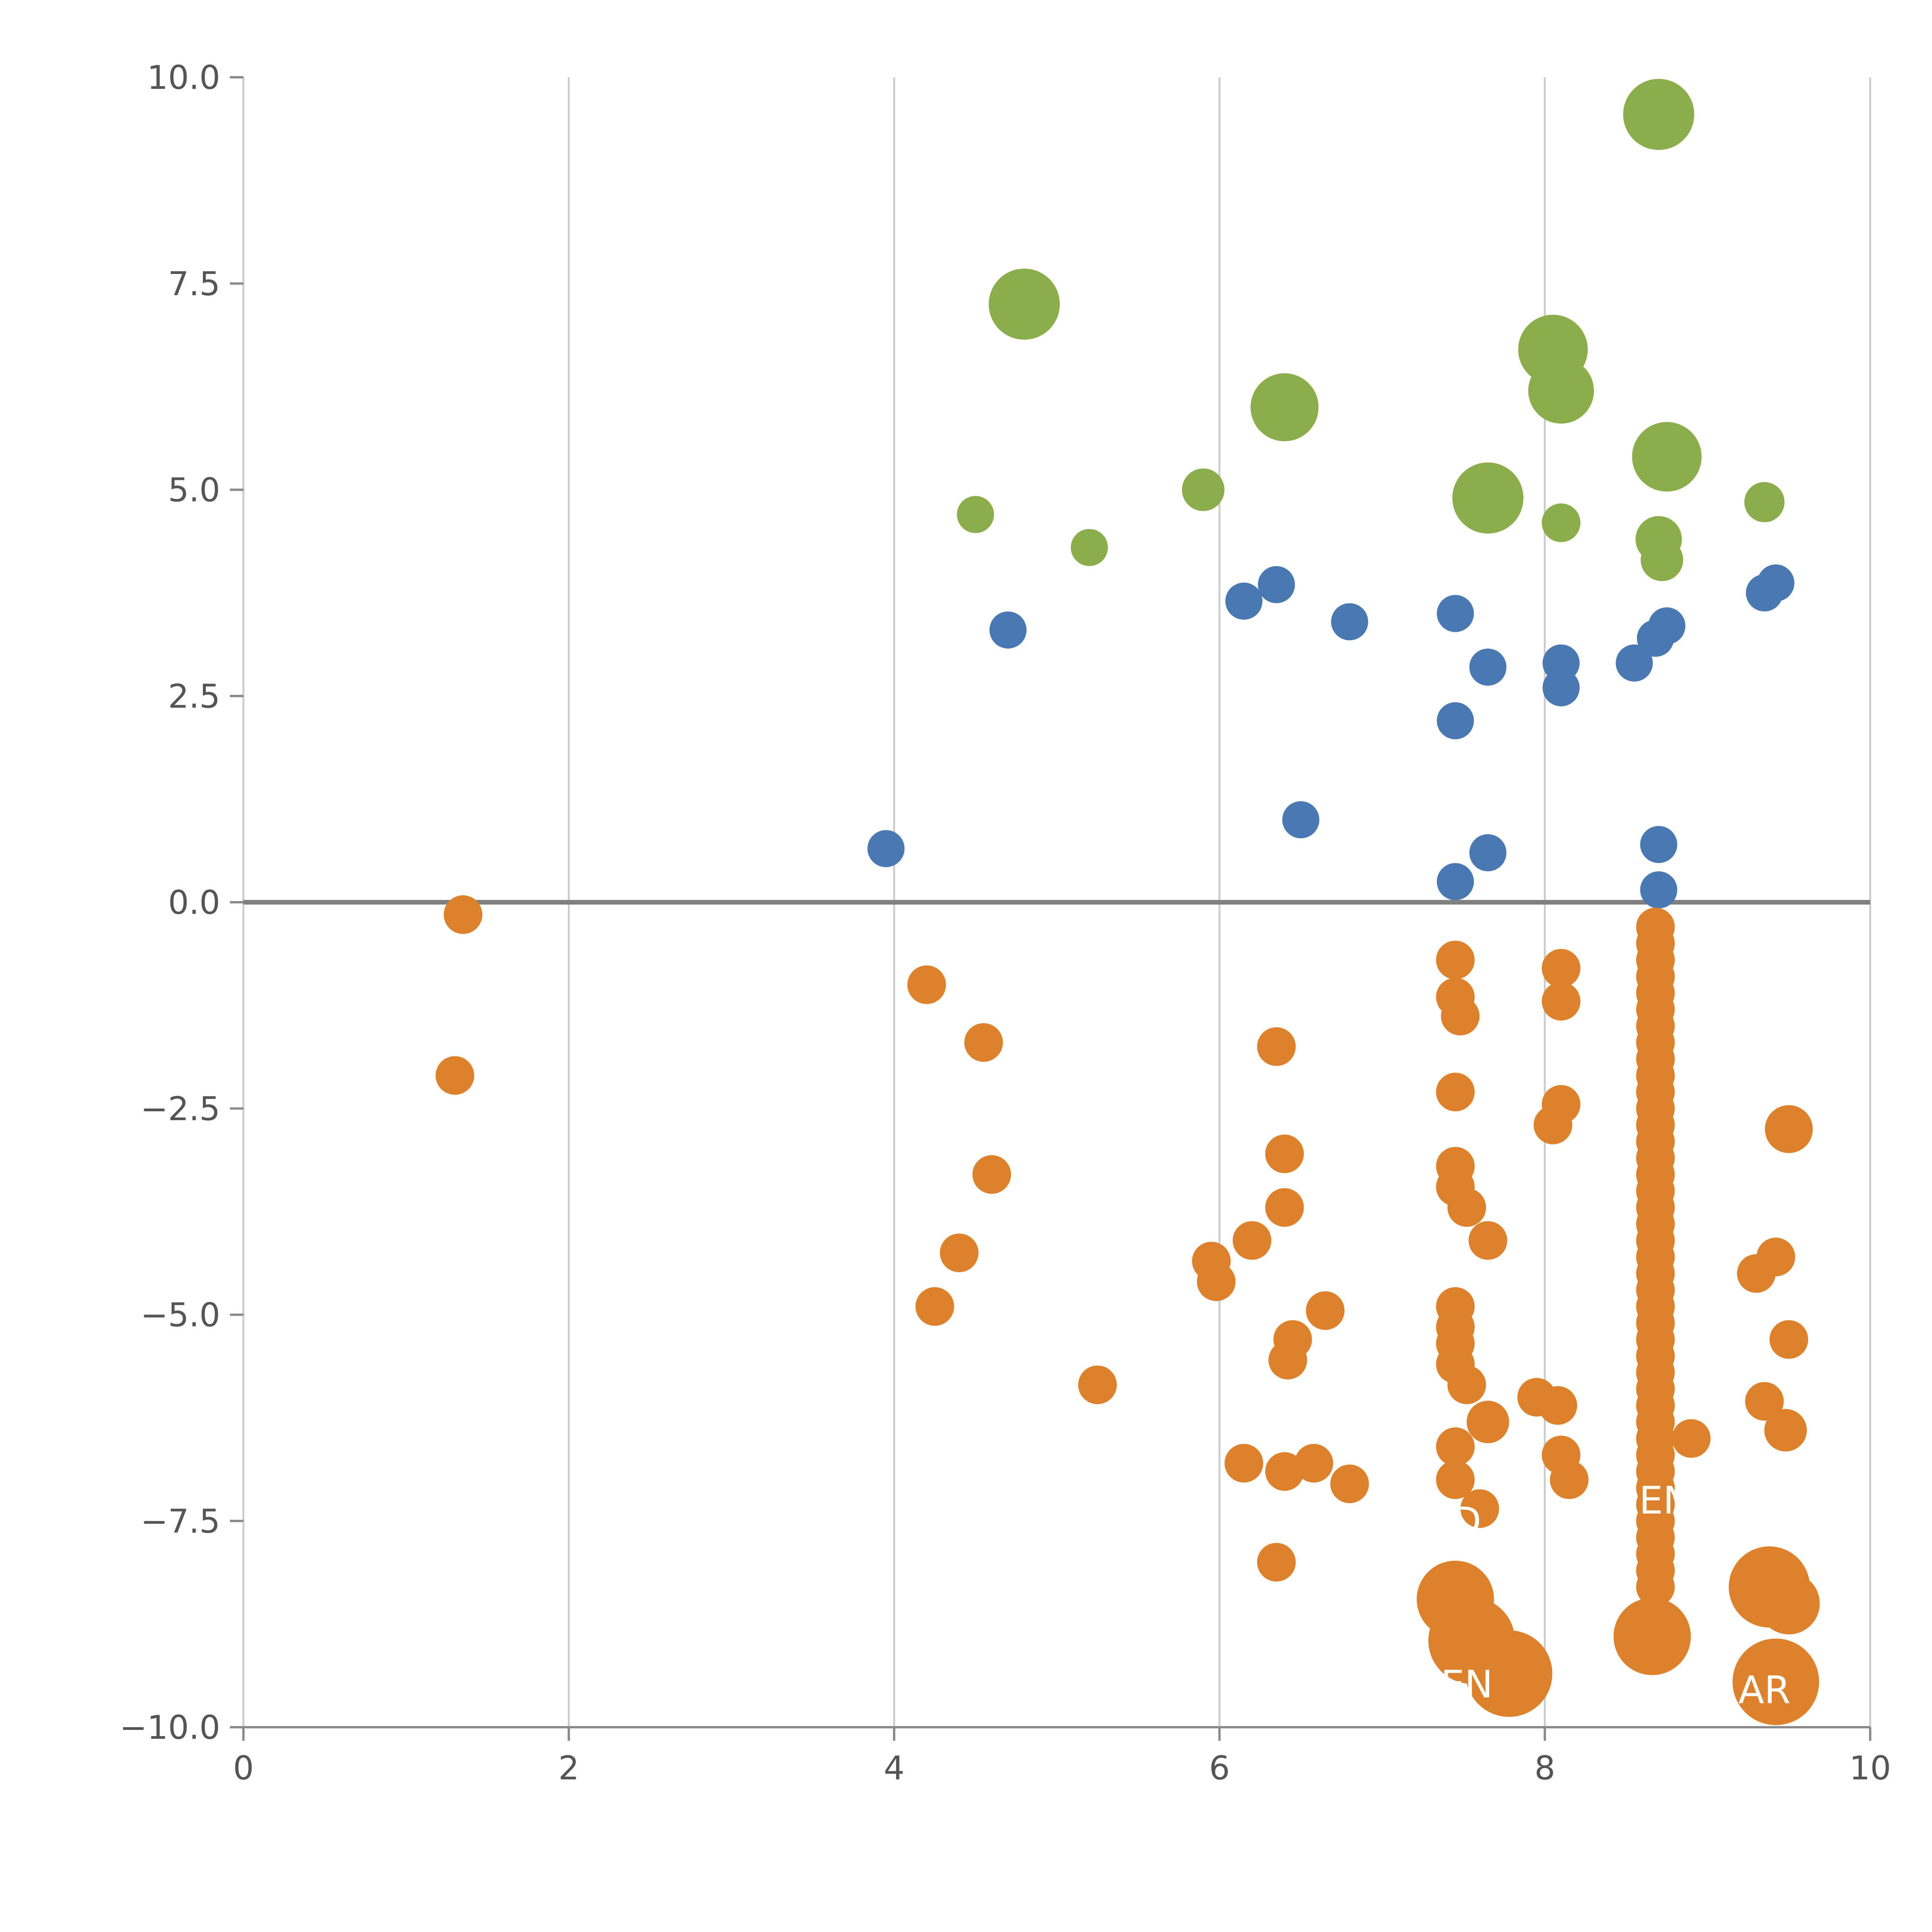 The height and width of the screenshot is (1932, 1932). I want to click on bubble-label: D, so click(1467, 1521).